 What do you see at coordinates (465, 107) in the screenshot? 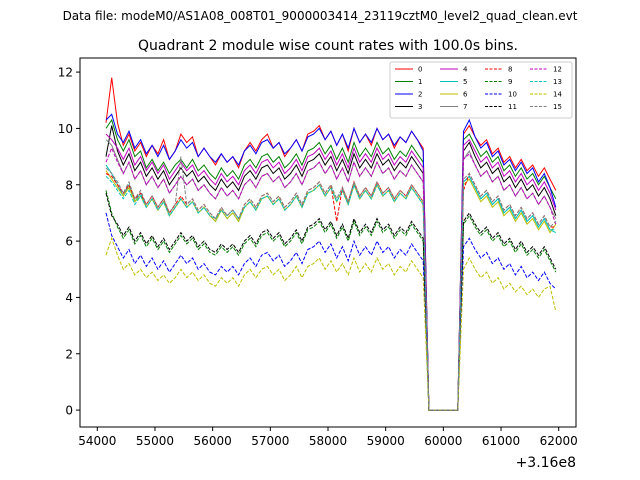
I see `legend-label-7: 7` at bounding box center [465, 107].